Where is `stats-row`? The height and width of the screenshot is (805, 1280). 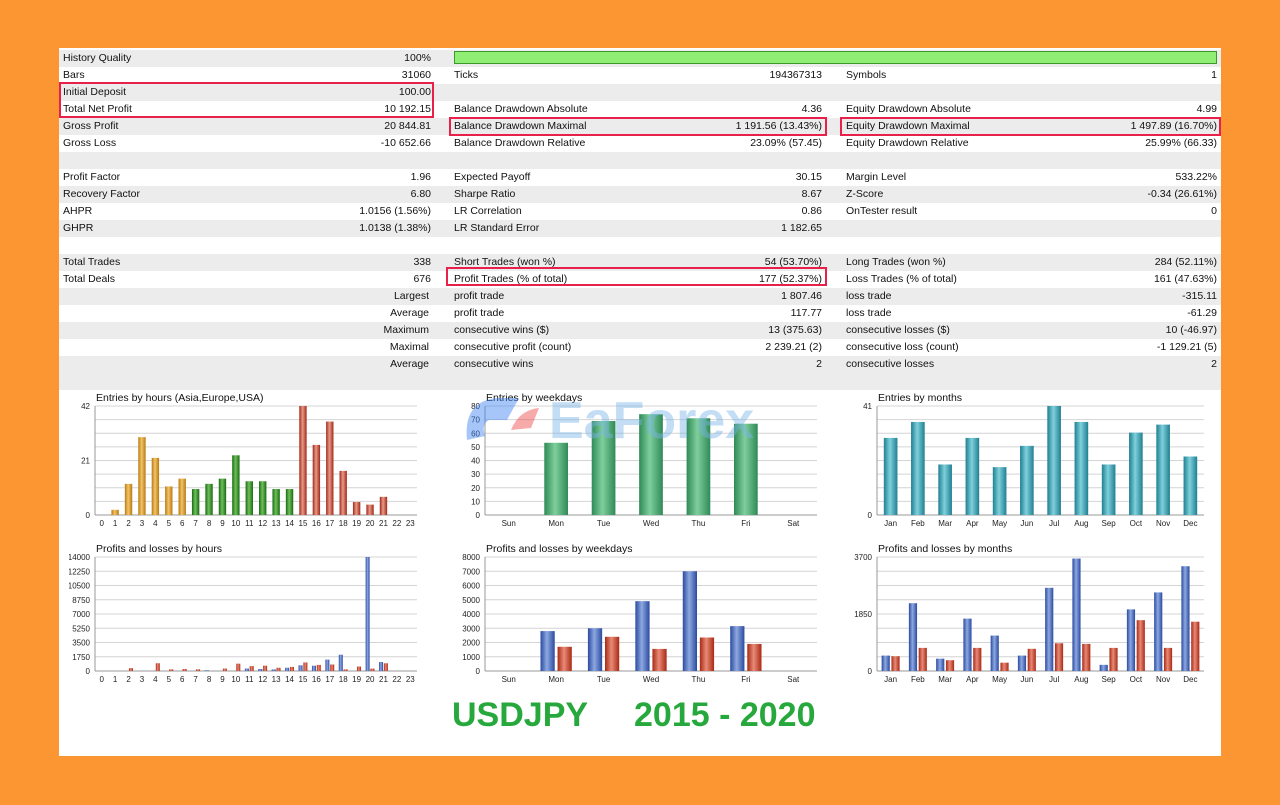
stats-row is located at coordinates (640, 245).